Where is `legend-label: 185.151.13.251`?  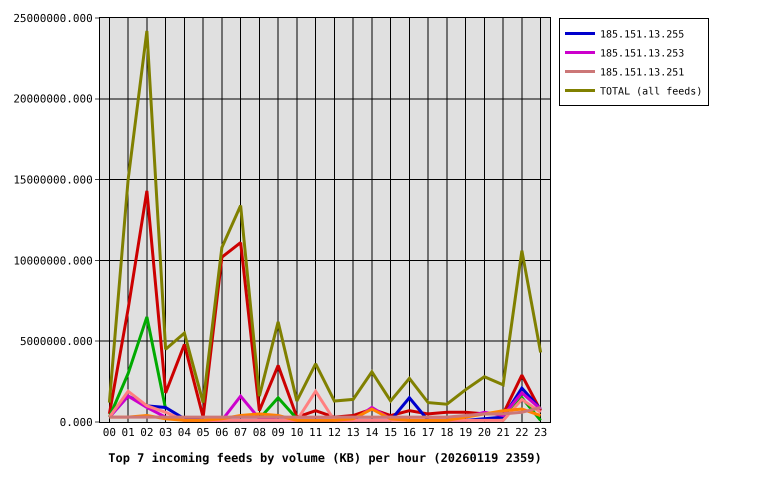
legend-label: 185.151.13.251 is located at coordinates (642, 72).